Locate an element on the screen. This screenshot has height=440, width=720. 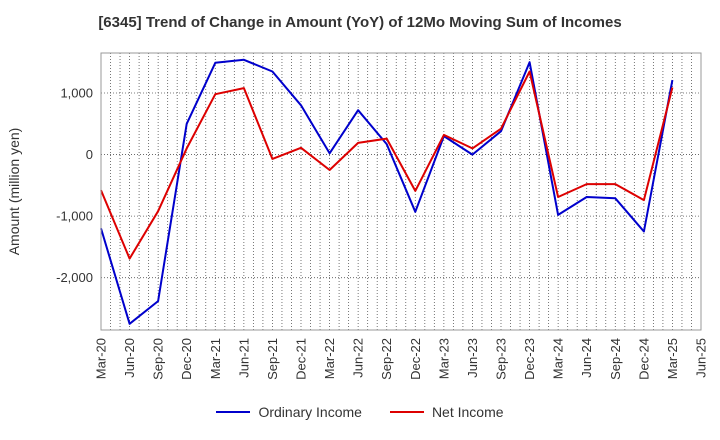
y-tick-label: -1,000 is located at coordinates (74, 216).